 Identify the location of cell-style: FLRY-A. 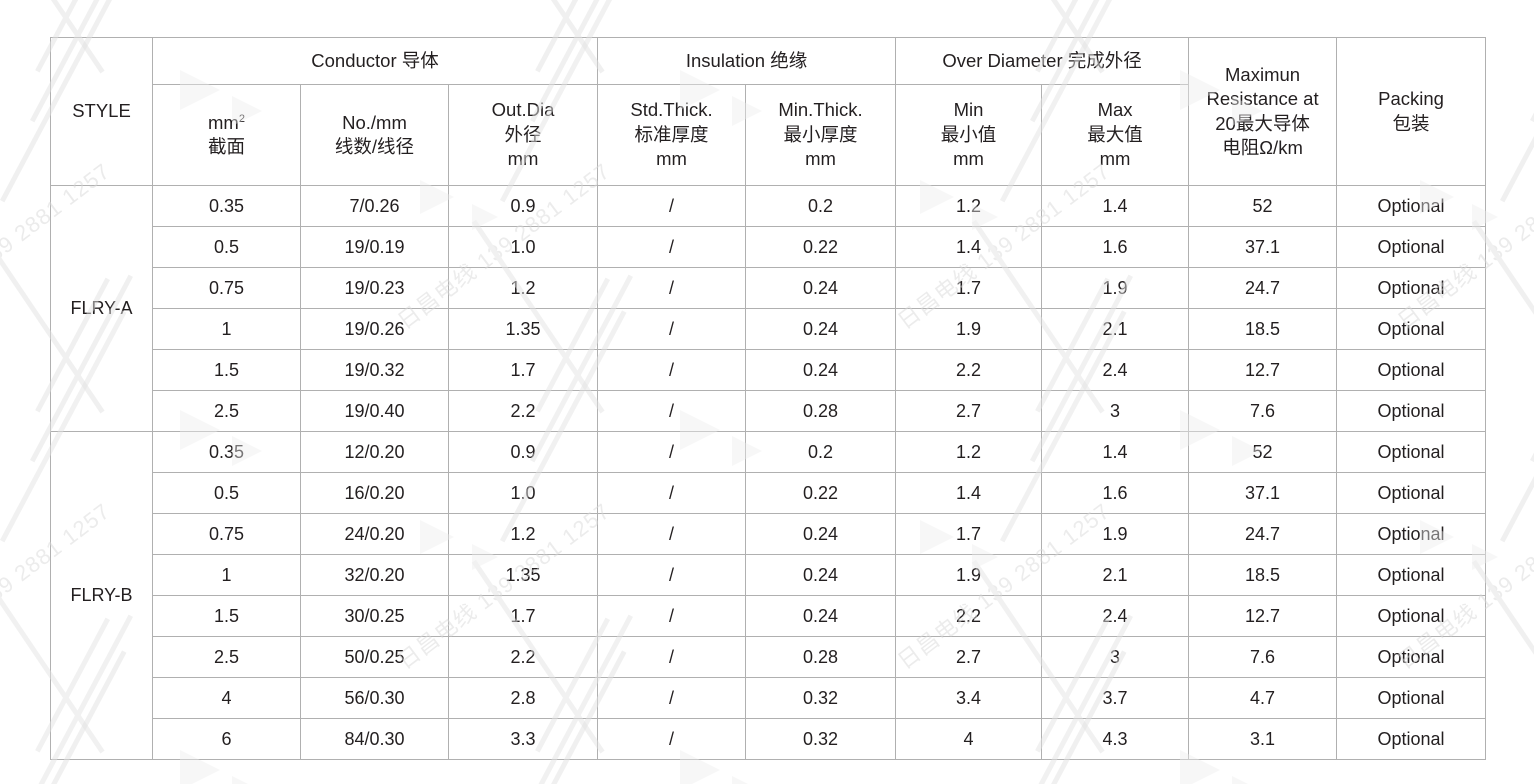
(101, 308).